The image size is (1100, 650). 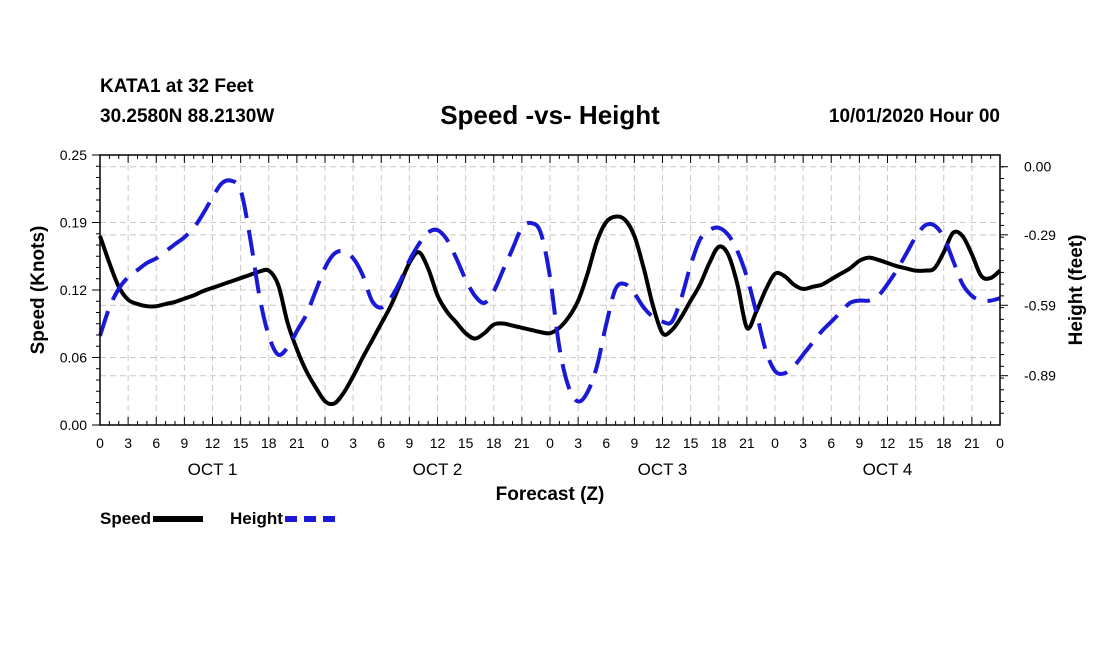 I want to click on day-label: OCT 4, so click(x=888, y=469).